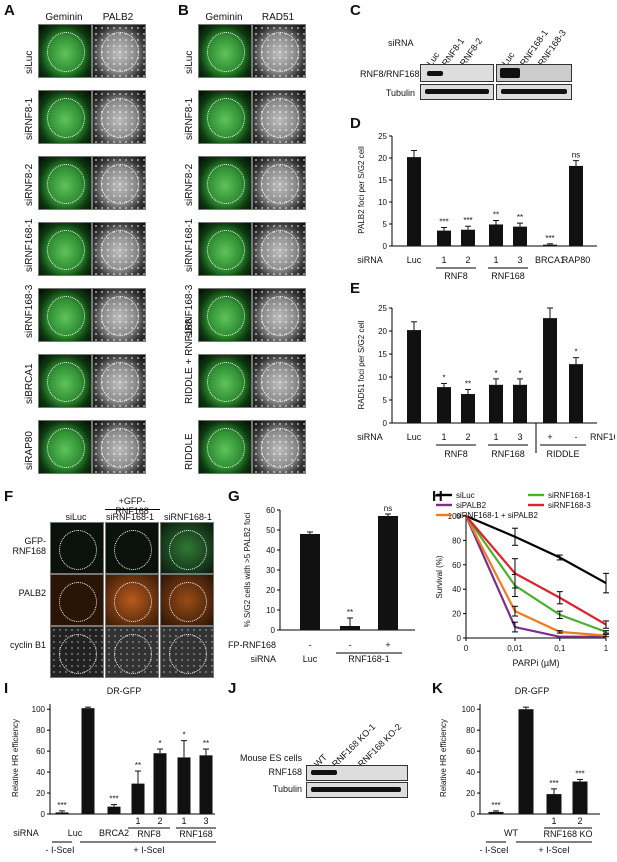 The height and width of the screenshot is (862, 617). Describe the element at coordinates (467, 437) in the screenshot. I see `bar-label: 2` at that location.